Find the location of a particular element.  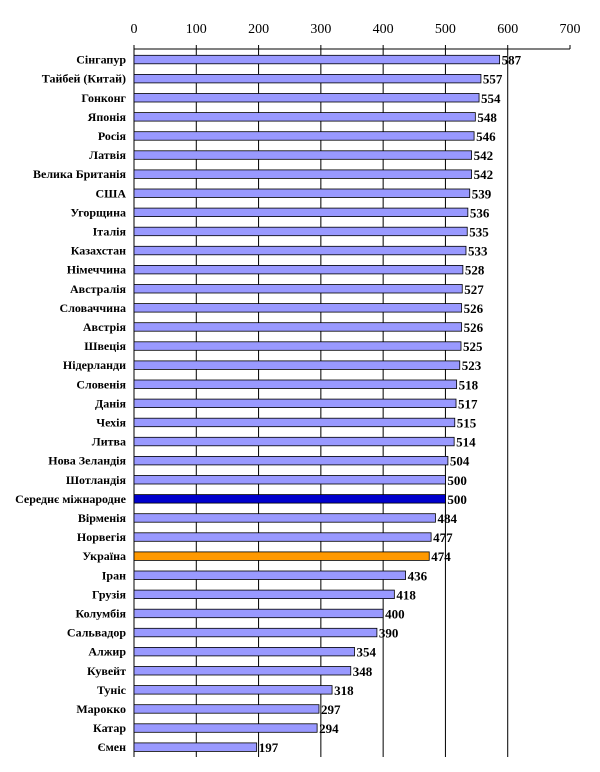

category-label: Кувейт is located at coordinates (106, 671).